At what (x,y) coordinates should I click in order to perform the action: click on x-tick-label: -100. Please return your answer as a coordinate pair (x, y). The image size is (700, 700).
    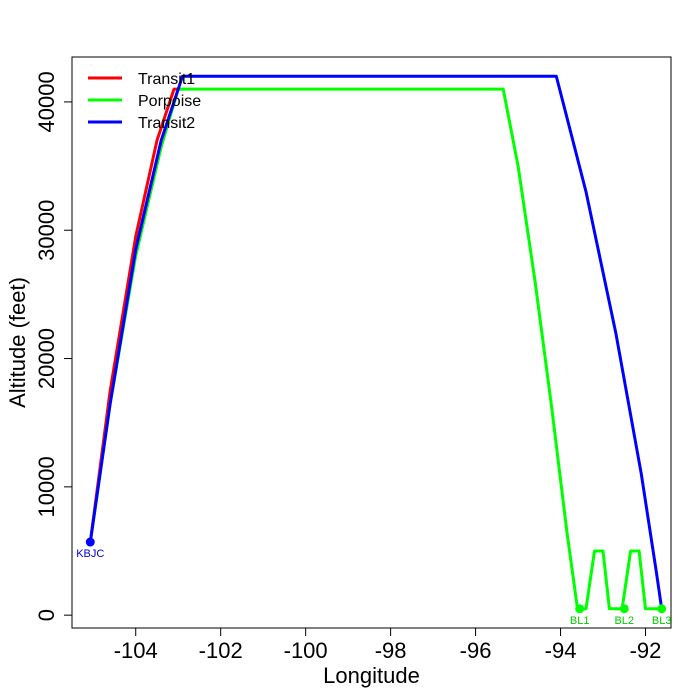
    Looking at the image, I should click on (306, 650).